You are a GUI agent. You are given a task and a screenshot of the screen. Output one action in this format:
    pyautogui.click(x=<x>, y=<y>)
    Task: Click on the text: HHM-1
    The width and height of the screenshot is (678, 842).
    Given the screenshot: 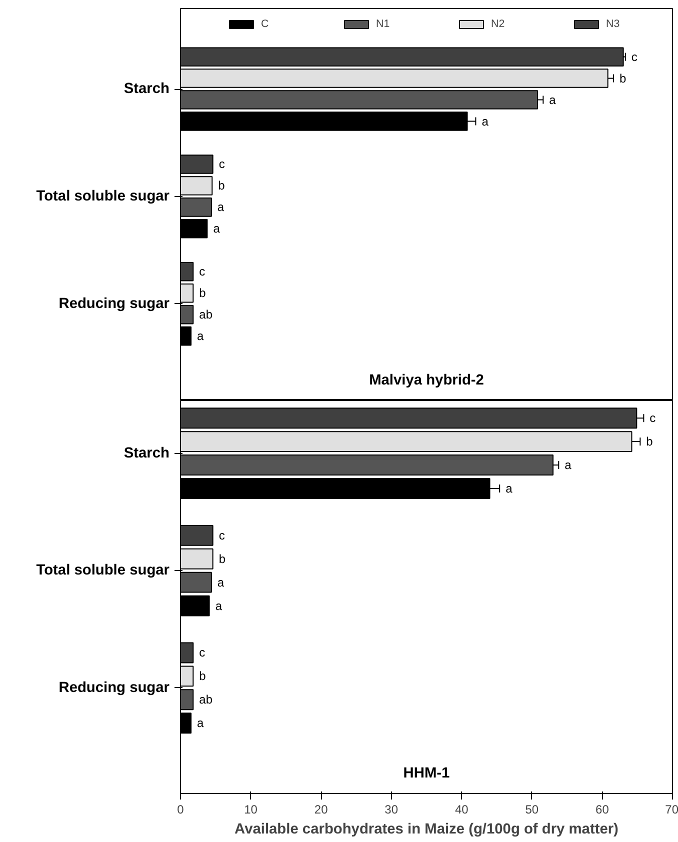 What is the action you would take?
    pyautogui.click(x=426, y=774)
    